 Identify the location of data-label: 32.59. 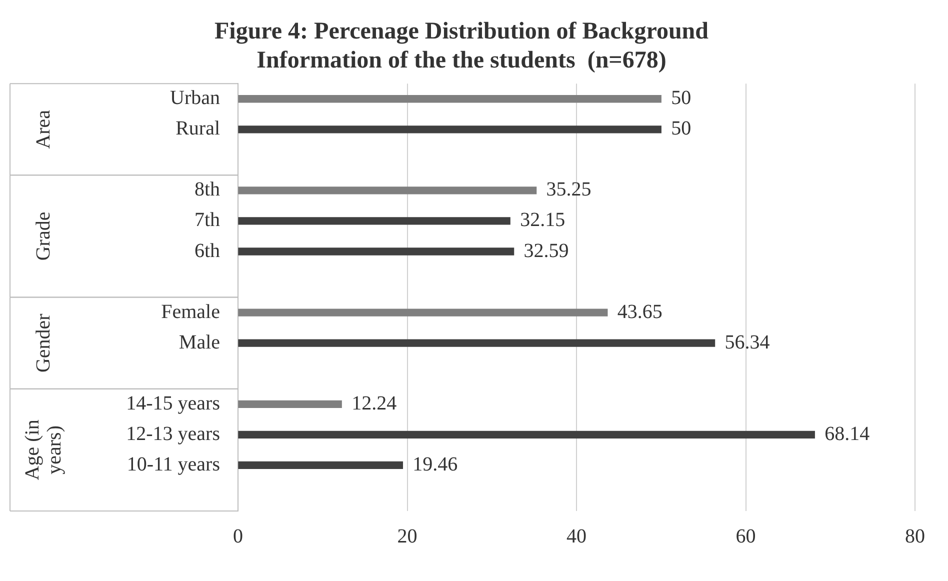
(546, 251).